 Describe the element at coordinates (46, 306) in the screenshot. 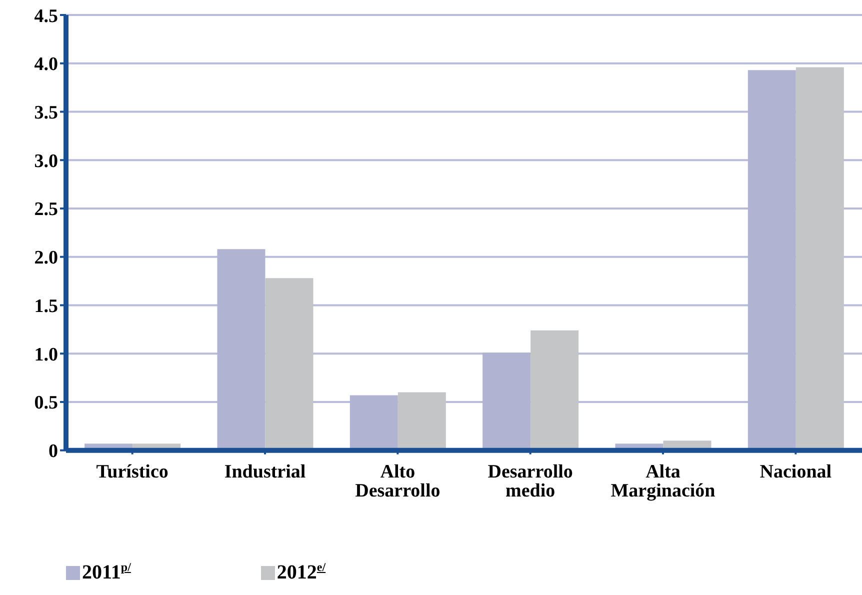

I see `y-tick-label: 1.5` at that location.